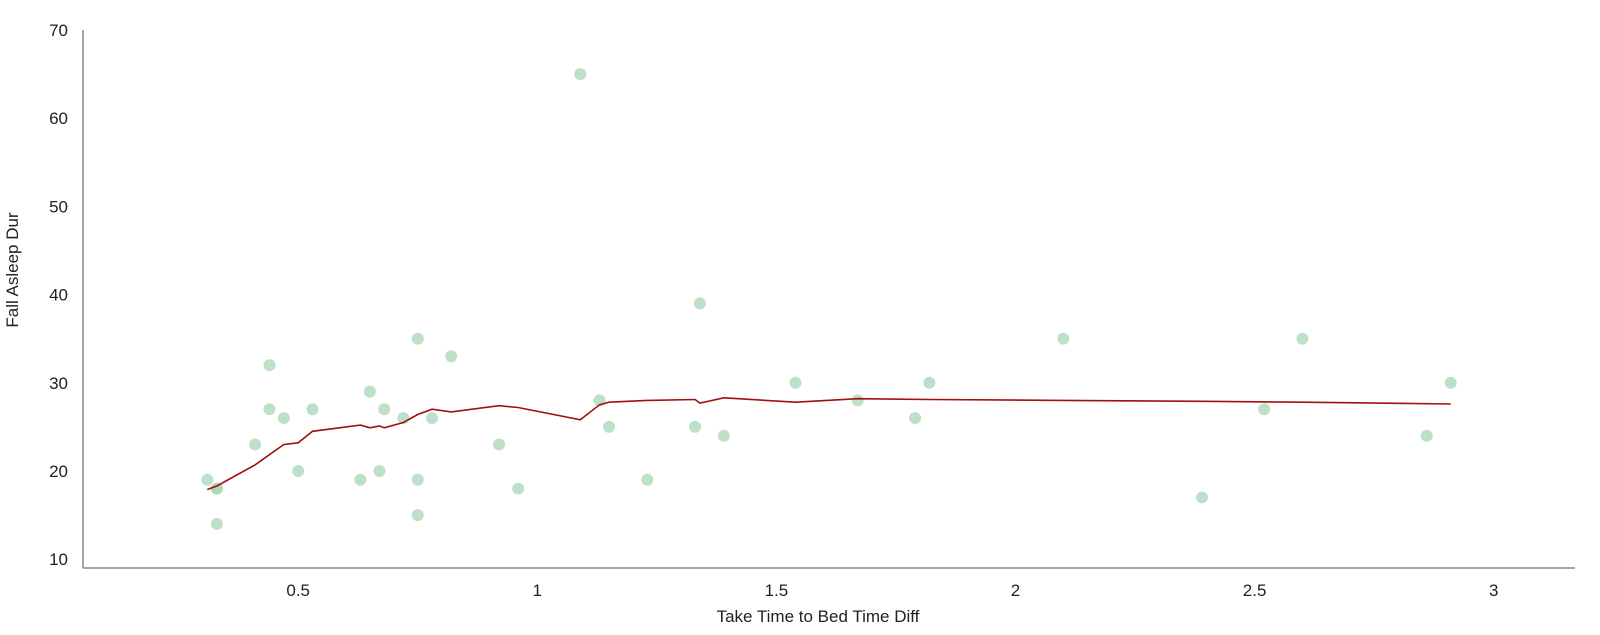 The height and width of the screenshot is (635, 1600). Describe the element at coordinates (298, 590) in the screenshot. I see `x-tick-label: 0.5` at that location.